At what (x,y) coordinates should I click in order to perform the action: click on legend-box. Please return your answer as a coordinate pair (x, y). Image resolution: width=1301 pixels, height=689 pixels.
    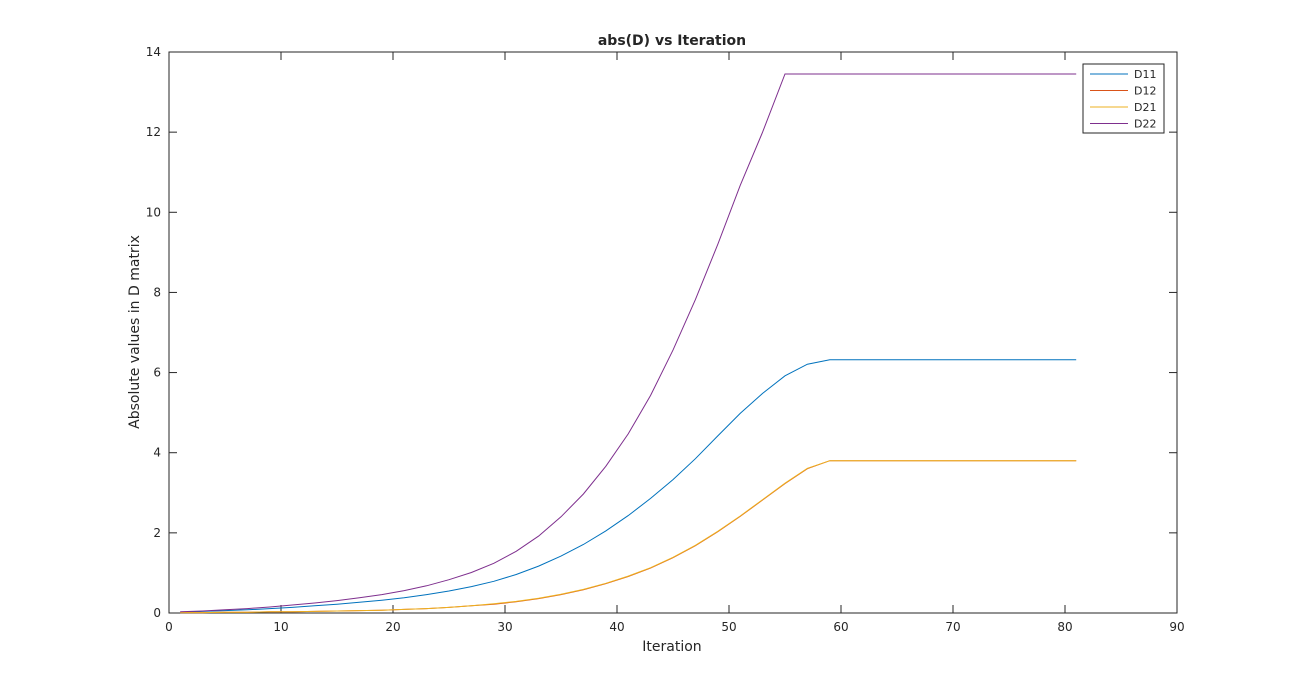
    Looking at the image, I should click on (1123, 98).